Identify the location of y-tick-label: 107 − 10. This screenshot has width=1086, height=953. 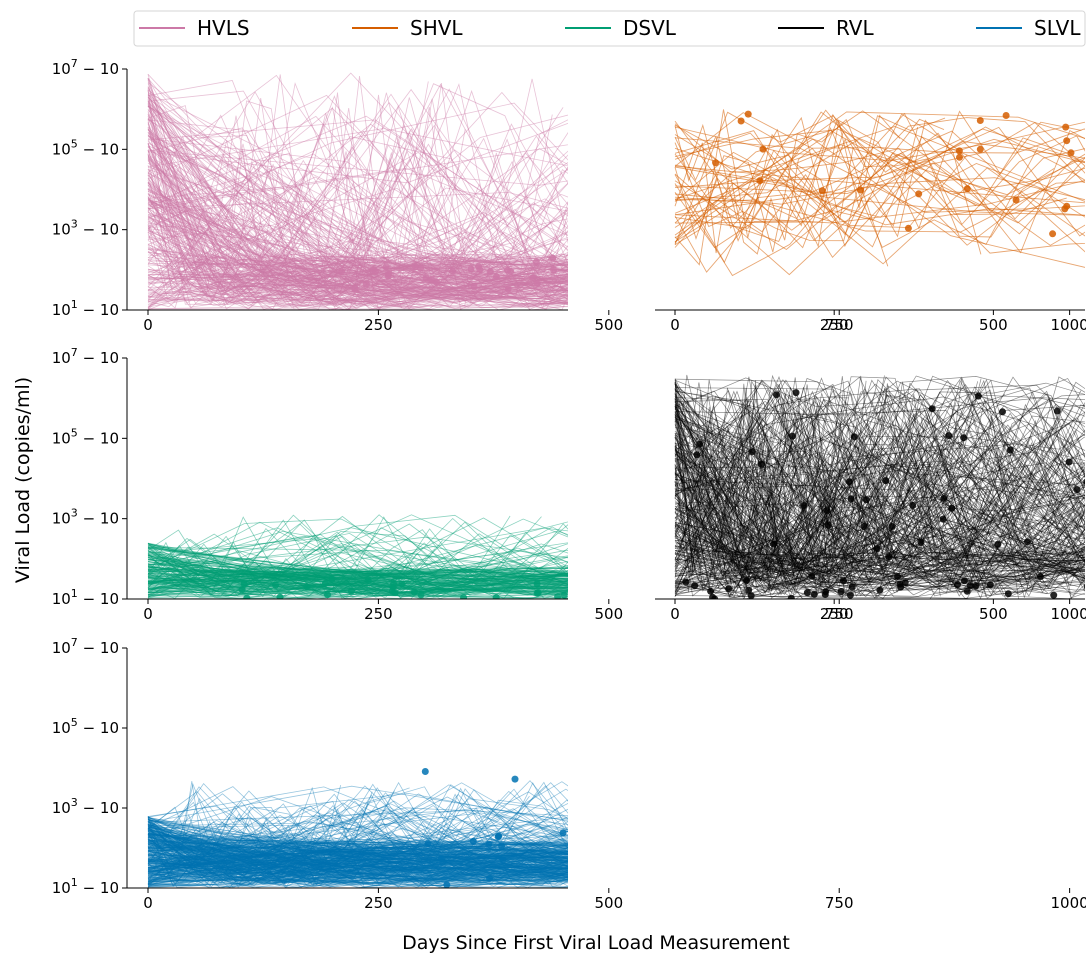
(85, 356).